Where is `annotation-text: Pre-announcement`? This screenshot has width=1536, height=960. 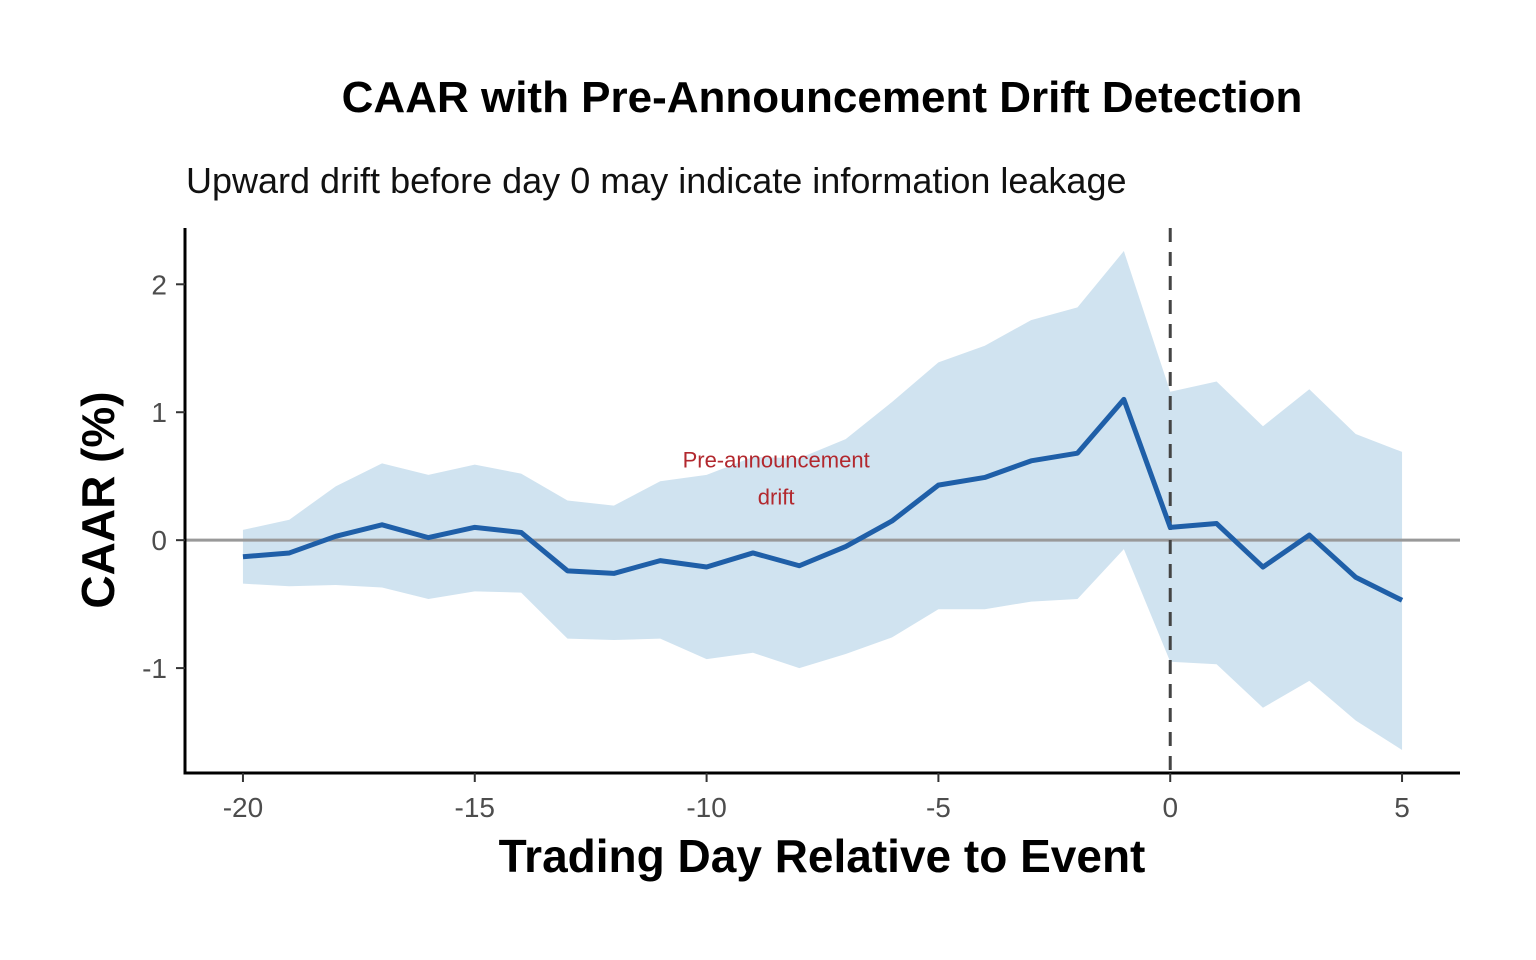
annotation-text: Pre-announcement is located at coordinates (776, 460).